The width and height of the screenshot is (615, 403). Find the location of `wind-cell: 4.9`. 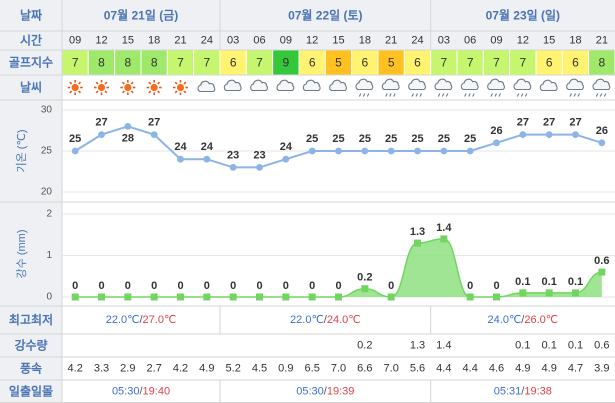

wind-cell: 4.9 is located at coordinates (549, 369).